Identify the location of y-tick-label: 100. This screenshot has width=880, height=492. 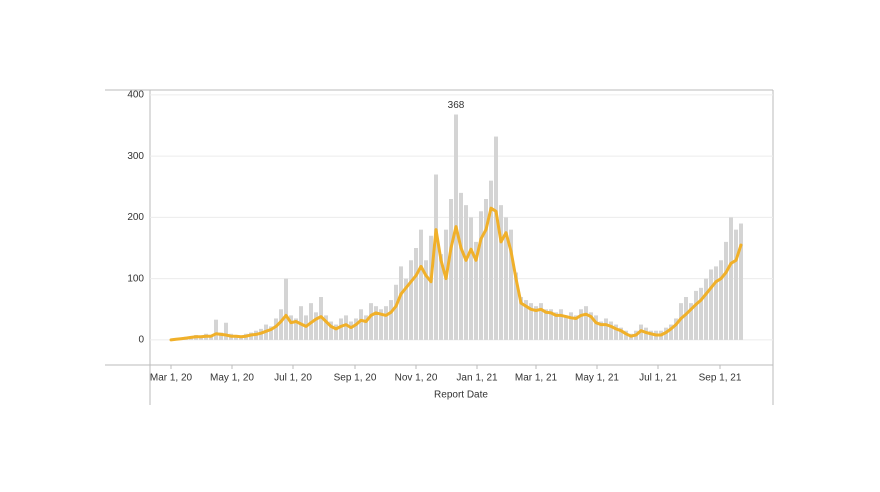
(135, 278).